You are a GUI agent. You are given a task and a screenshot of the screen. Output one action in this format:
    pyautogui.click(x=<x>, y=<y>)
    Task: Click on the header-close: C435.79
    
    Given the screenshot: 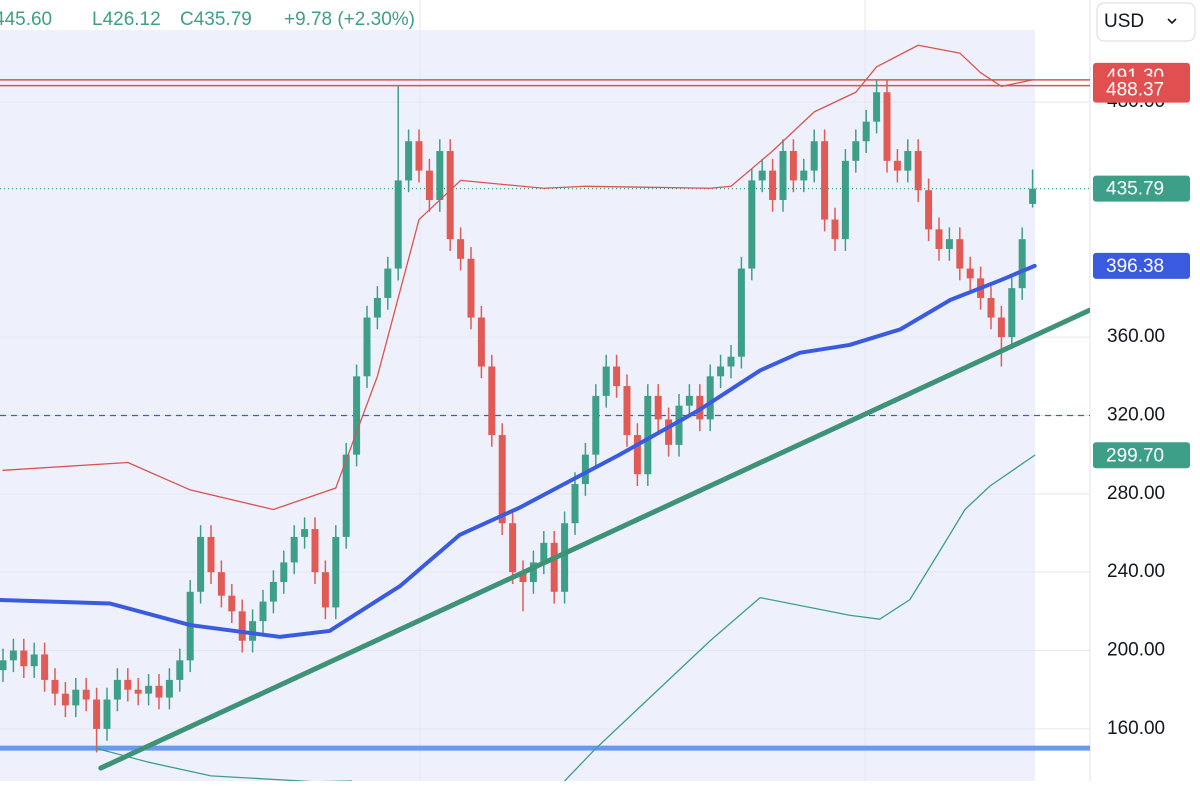 What is the action you would take?
    pyautogui.click(x=216, y=19)
    